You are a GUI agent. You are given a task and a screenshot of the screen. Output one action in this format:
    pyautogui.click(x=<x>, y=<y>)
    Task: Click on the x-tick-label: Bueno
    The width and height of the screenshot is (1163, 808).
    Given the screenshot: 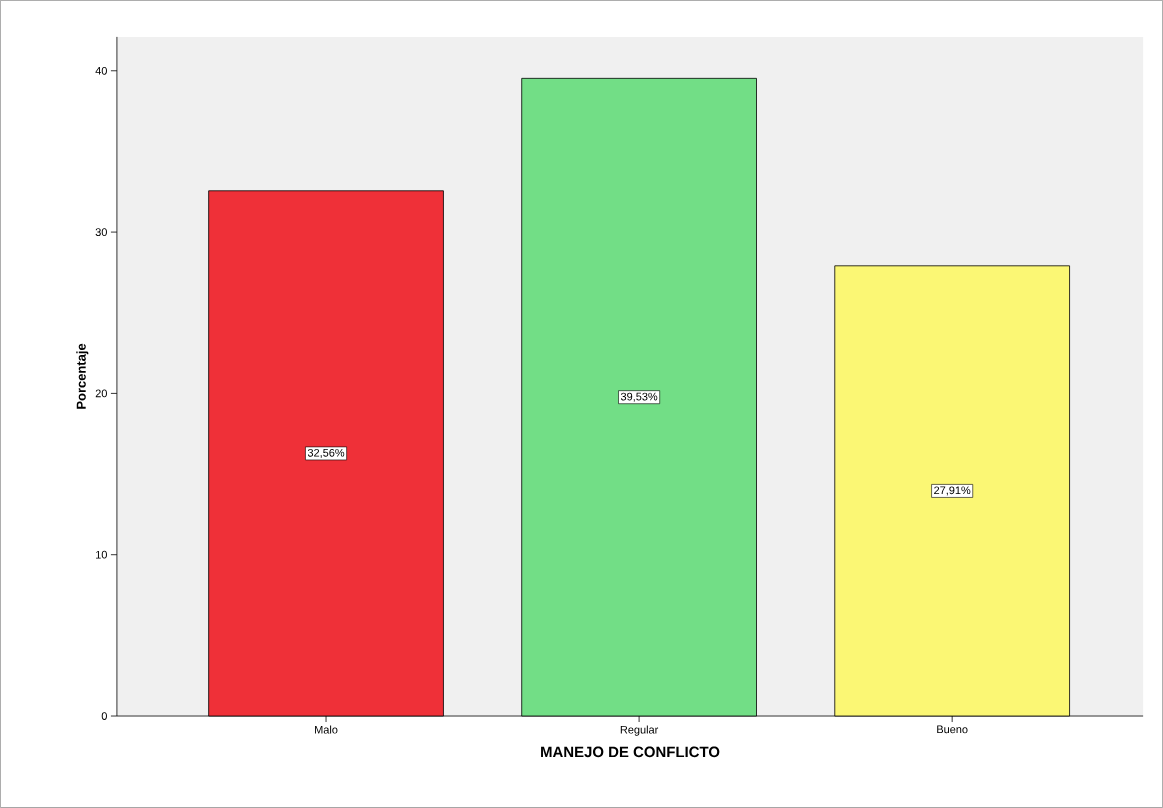 What is the action you would take?
    pyautogui.click(x=952, y=729)
    